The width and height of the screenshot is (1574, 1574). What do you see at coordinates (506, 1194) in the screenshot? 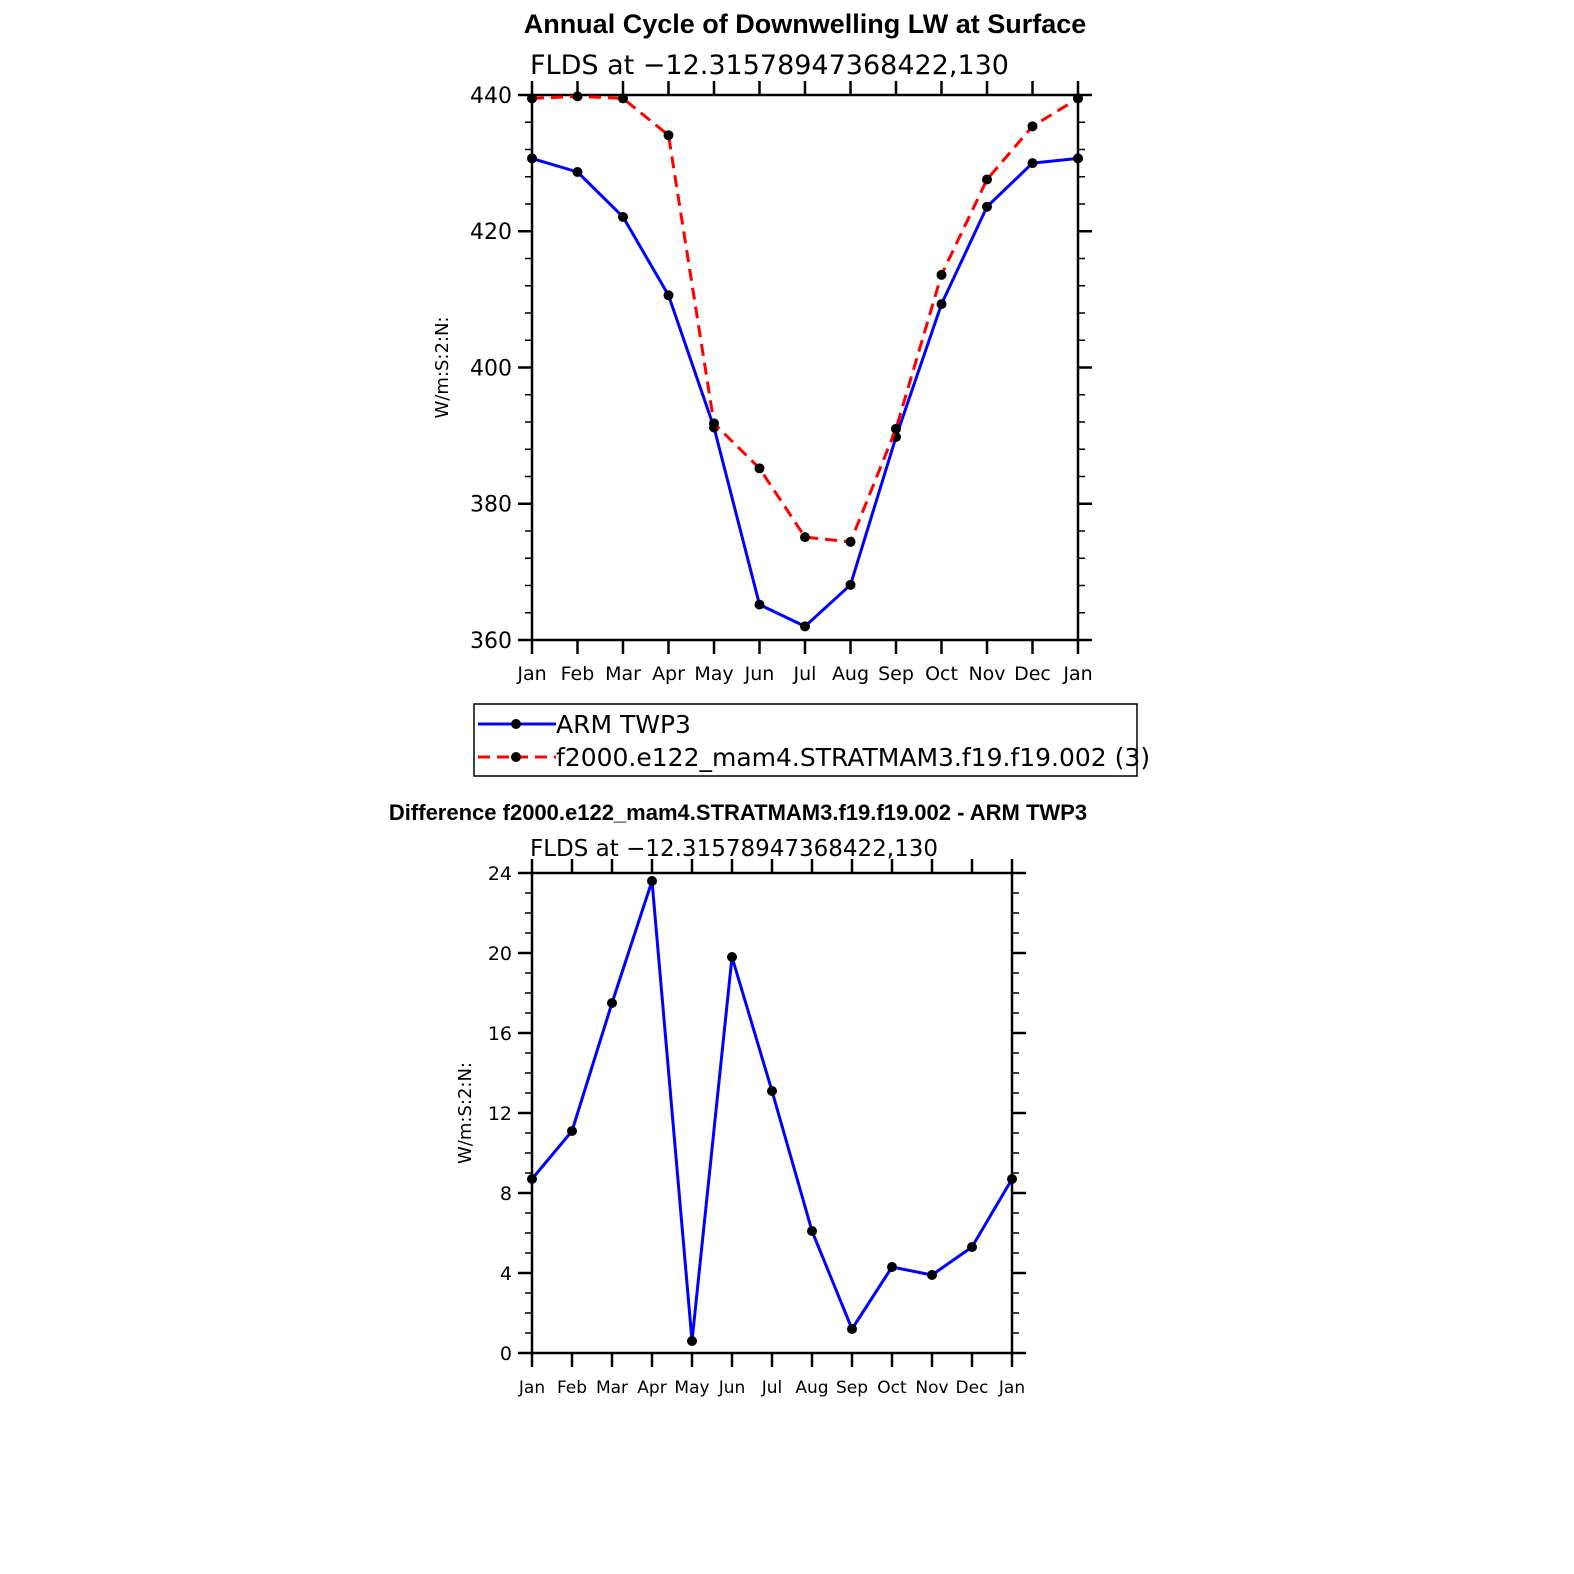
I see `y-tick-label: 8` at bounding box center [506, 1194].